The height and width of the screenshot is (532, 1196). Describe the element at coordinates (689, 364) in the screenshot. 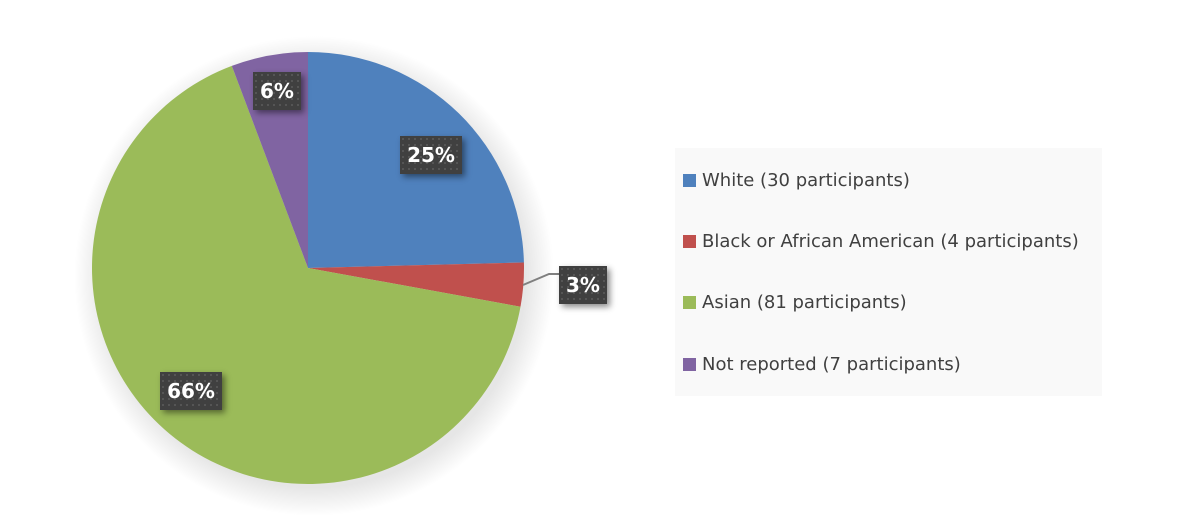

I see `legend-swatch-purple-icon` at that location.